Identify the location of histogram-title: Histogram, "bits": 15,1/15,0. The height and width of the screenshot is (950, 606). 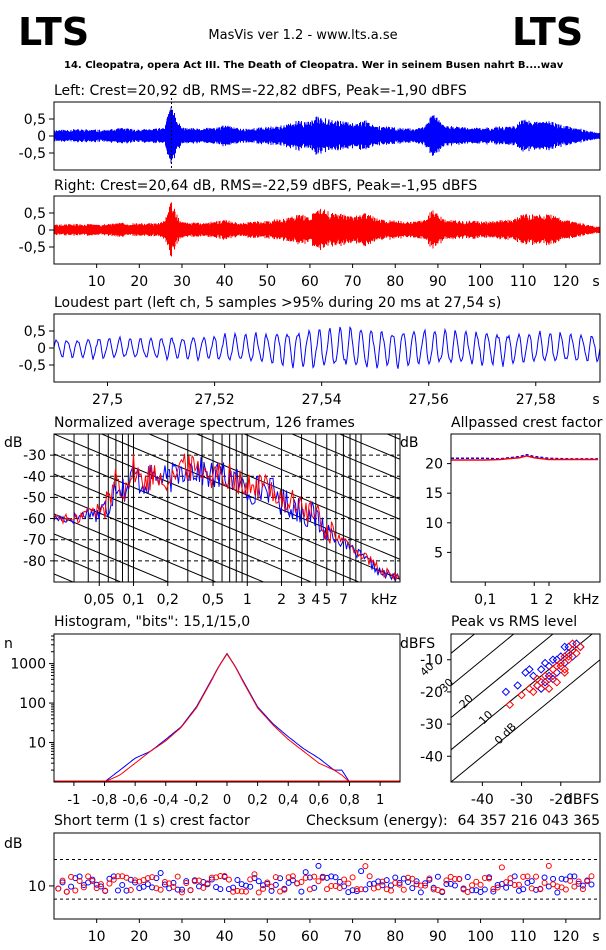
(152, 622).